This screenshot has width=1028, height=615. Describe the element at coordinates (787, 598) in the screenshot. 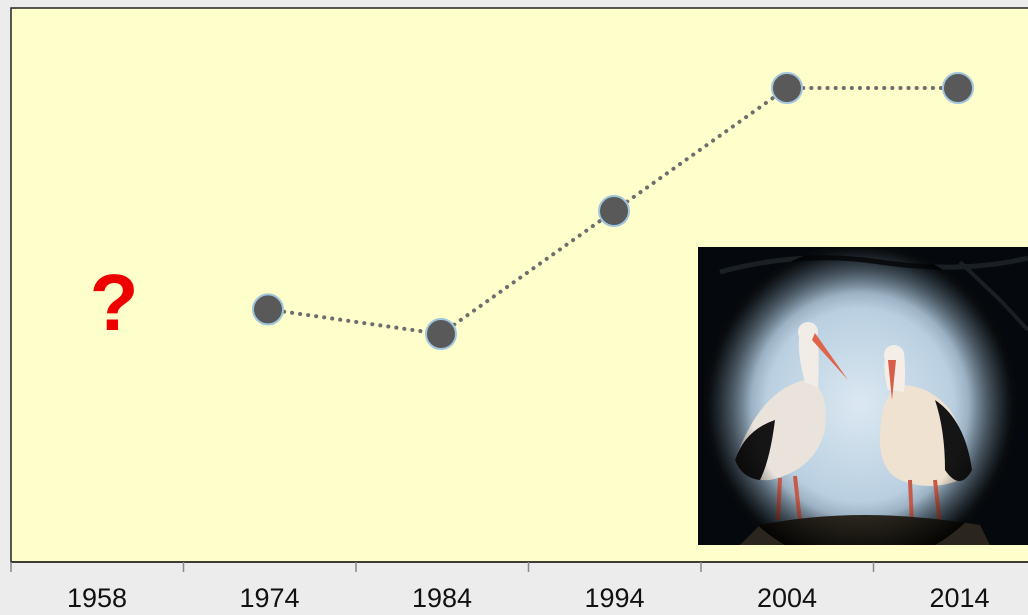

I see `x-tick-label: 2004` at that location.